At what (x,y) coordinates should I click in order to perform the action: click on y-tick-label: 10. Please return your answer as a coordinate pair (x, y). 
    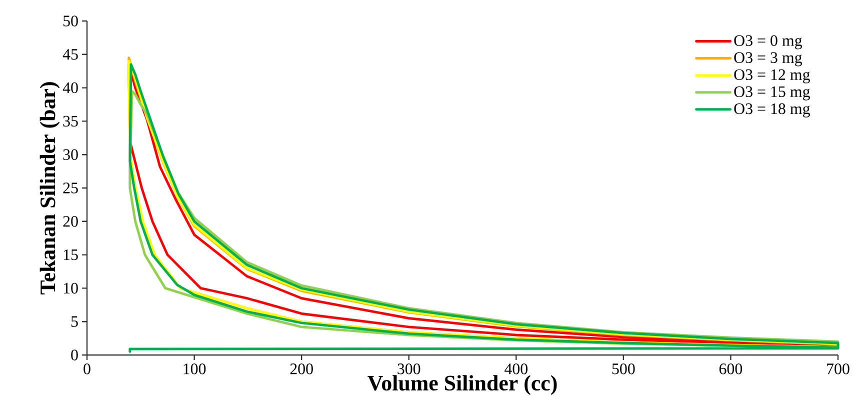
    Looking at the image, I should click on (71, 288).